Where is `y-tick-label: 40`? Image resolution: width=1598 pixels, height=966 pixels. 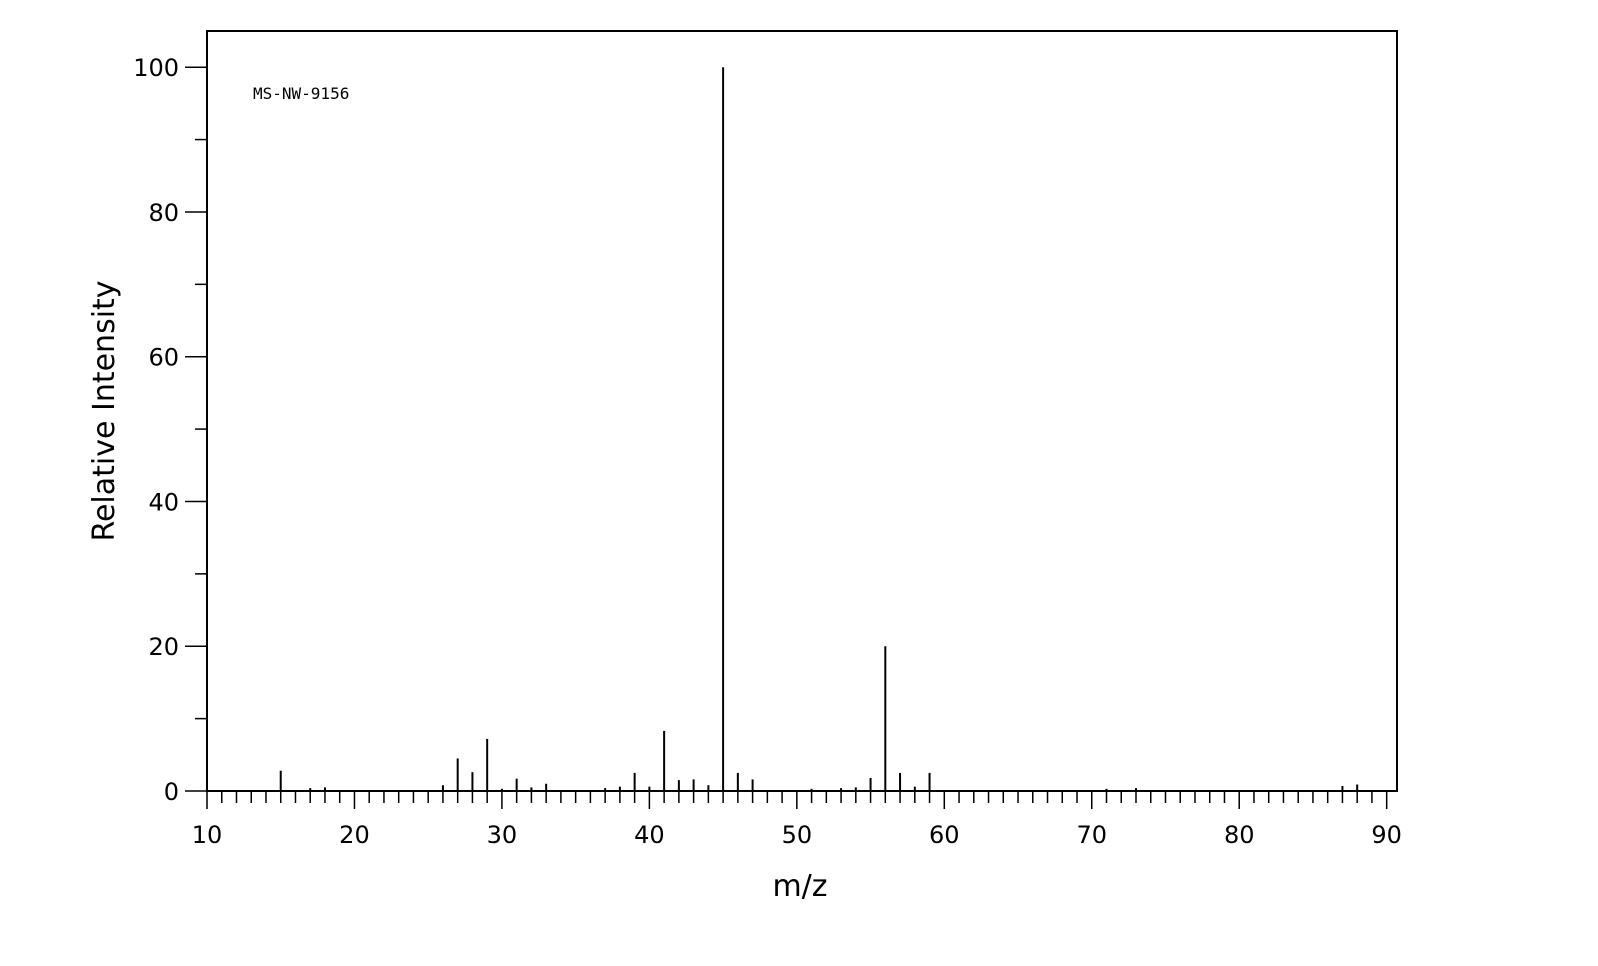
y-tick-label: 40 is located at coordinates (163, 502).